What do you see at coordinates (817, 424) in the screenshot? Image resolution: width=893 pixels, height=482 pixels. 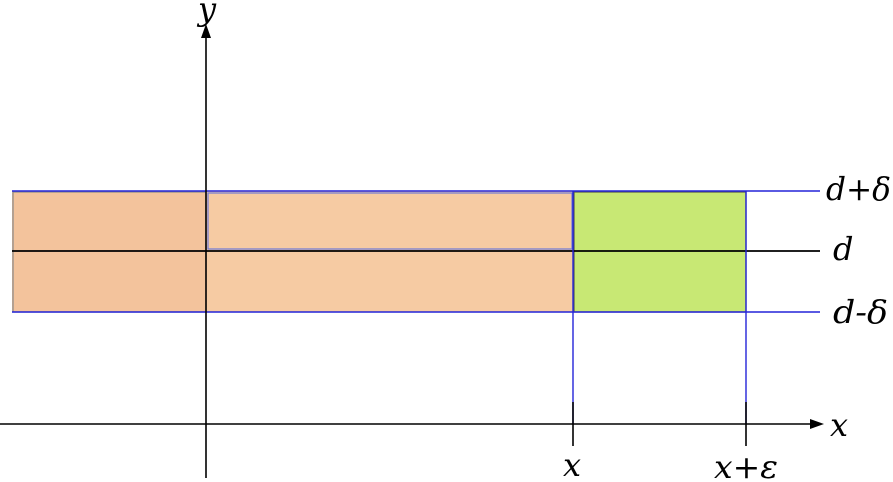 I see `x-axis-arrowhead` at bounding box center [817, 424].